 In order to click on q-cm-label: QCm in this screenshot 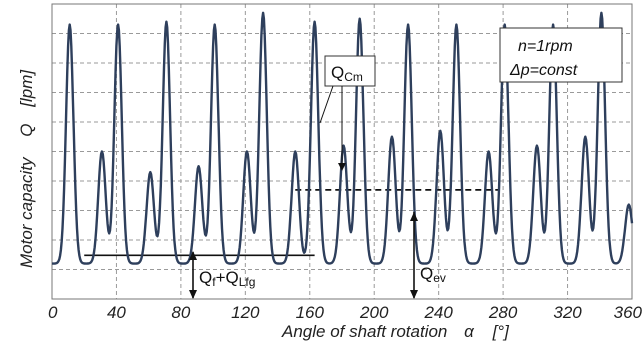, I will do `click(347, 73)`.